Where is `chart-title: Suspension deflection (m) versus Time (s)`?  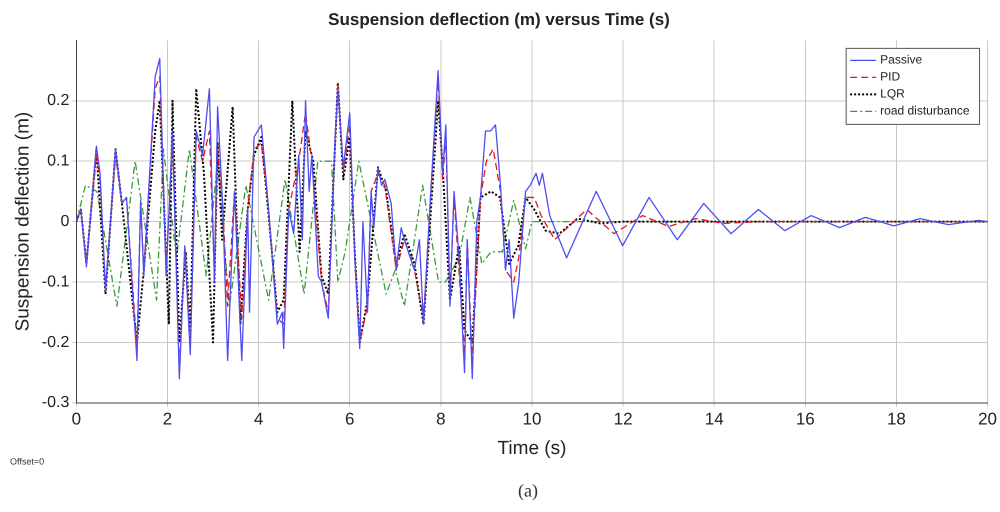
chart-title: Suspension deflection (m) versus Time (s) is located at coordinates (499, 19).